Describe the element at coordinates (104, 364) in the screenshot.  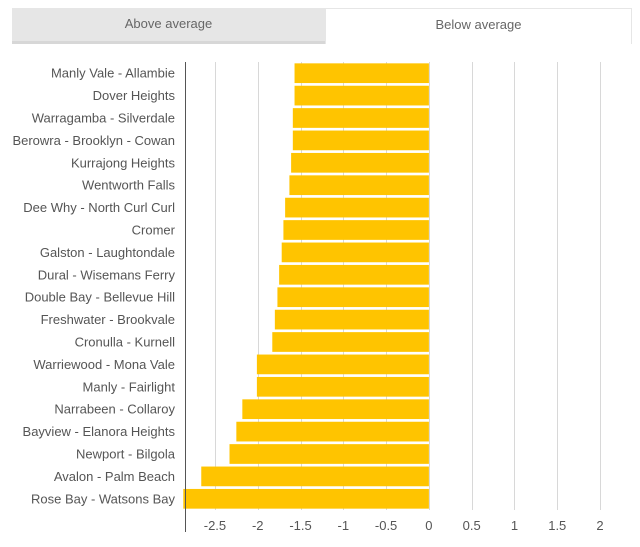
I see `category-label: Warriewood - Mona Vale` at that location.